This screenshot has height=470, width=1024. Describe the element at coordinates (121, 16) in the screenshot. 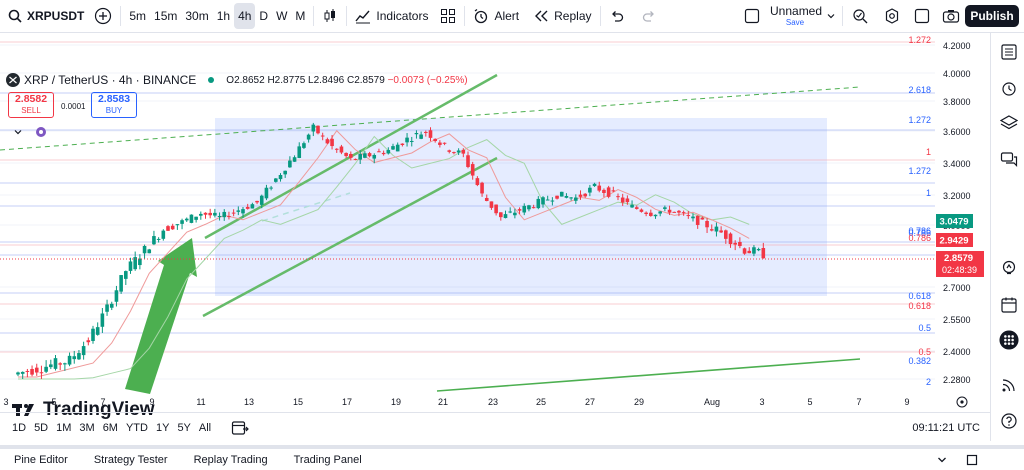

I see `divider` at that location.